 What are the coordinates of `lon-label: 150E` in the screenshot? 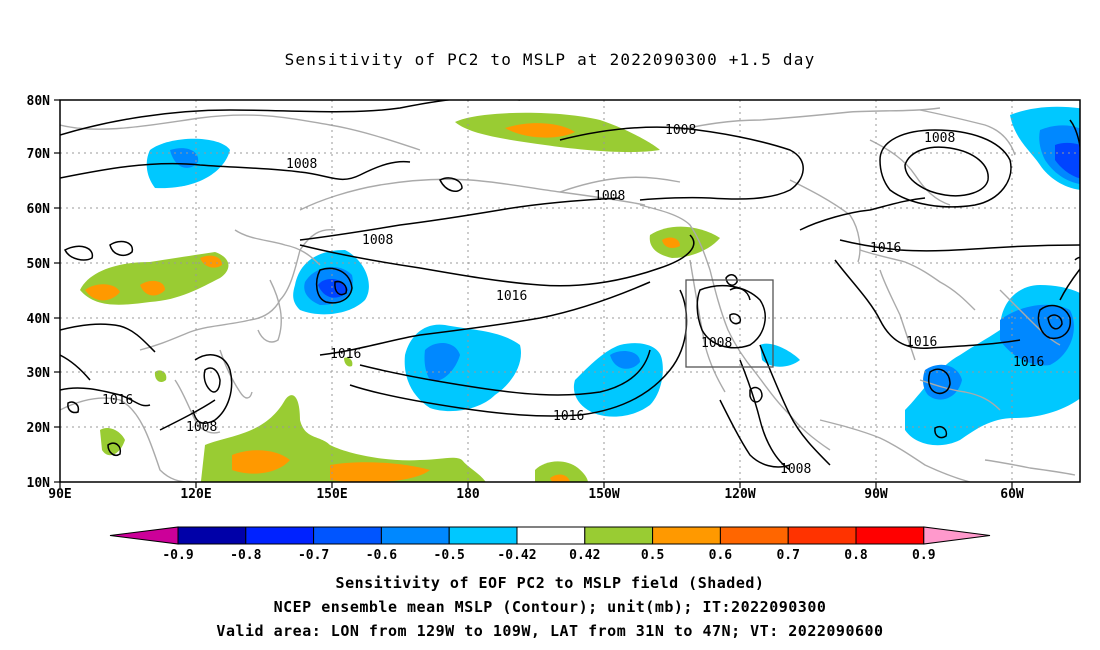 It's located at (331, 494).